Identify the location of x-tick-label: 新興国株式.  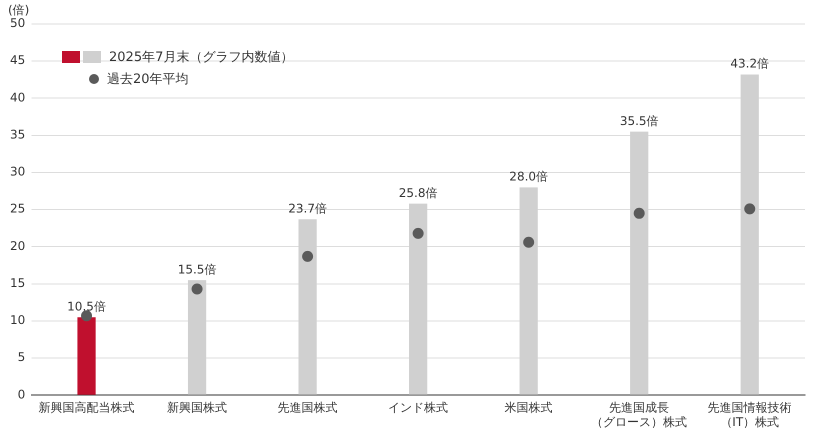
(197, 407).